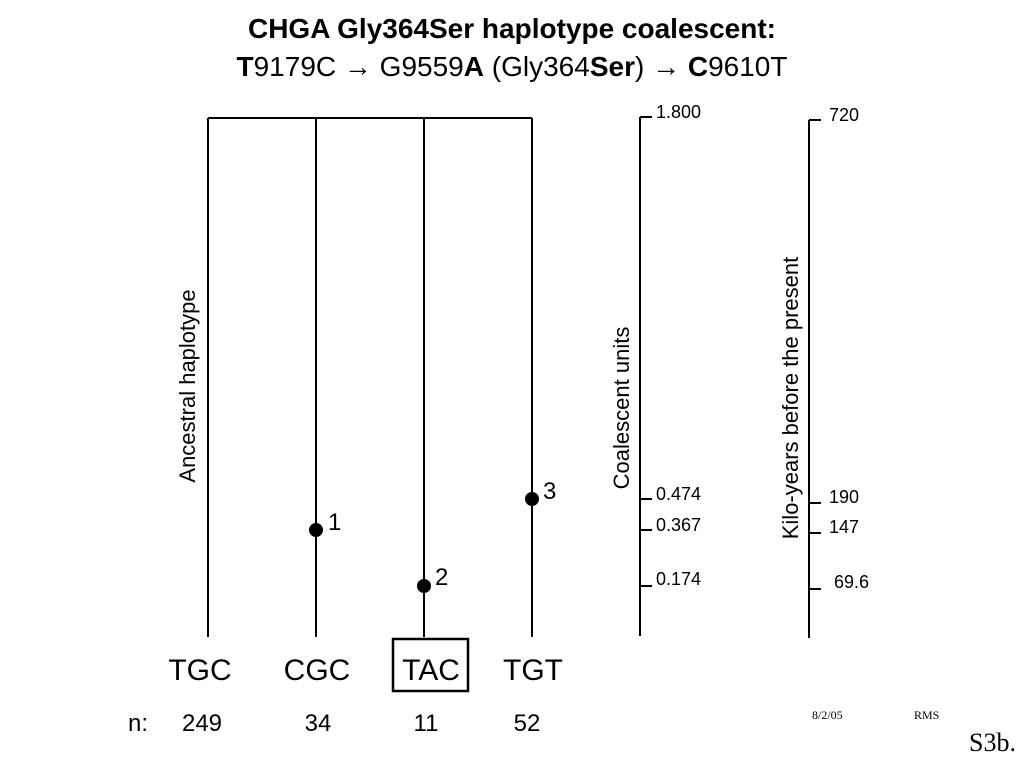 This screenshot has width=1024, height=768. Describe the element at coordinates (295, 66) in the screenshot. I see `title-part-1: 9179C` at that location.